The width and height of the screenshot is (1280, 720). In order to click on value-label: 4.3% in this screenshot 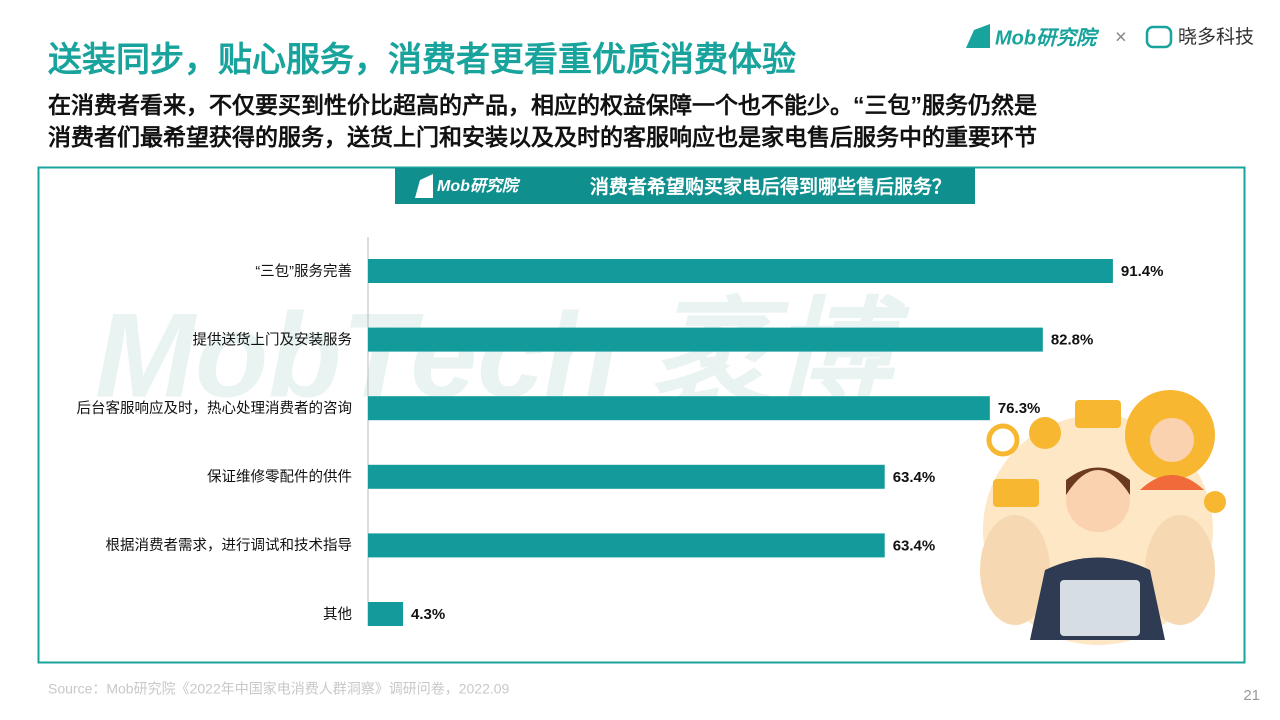, I will do `click(428, 614)`.